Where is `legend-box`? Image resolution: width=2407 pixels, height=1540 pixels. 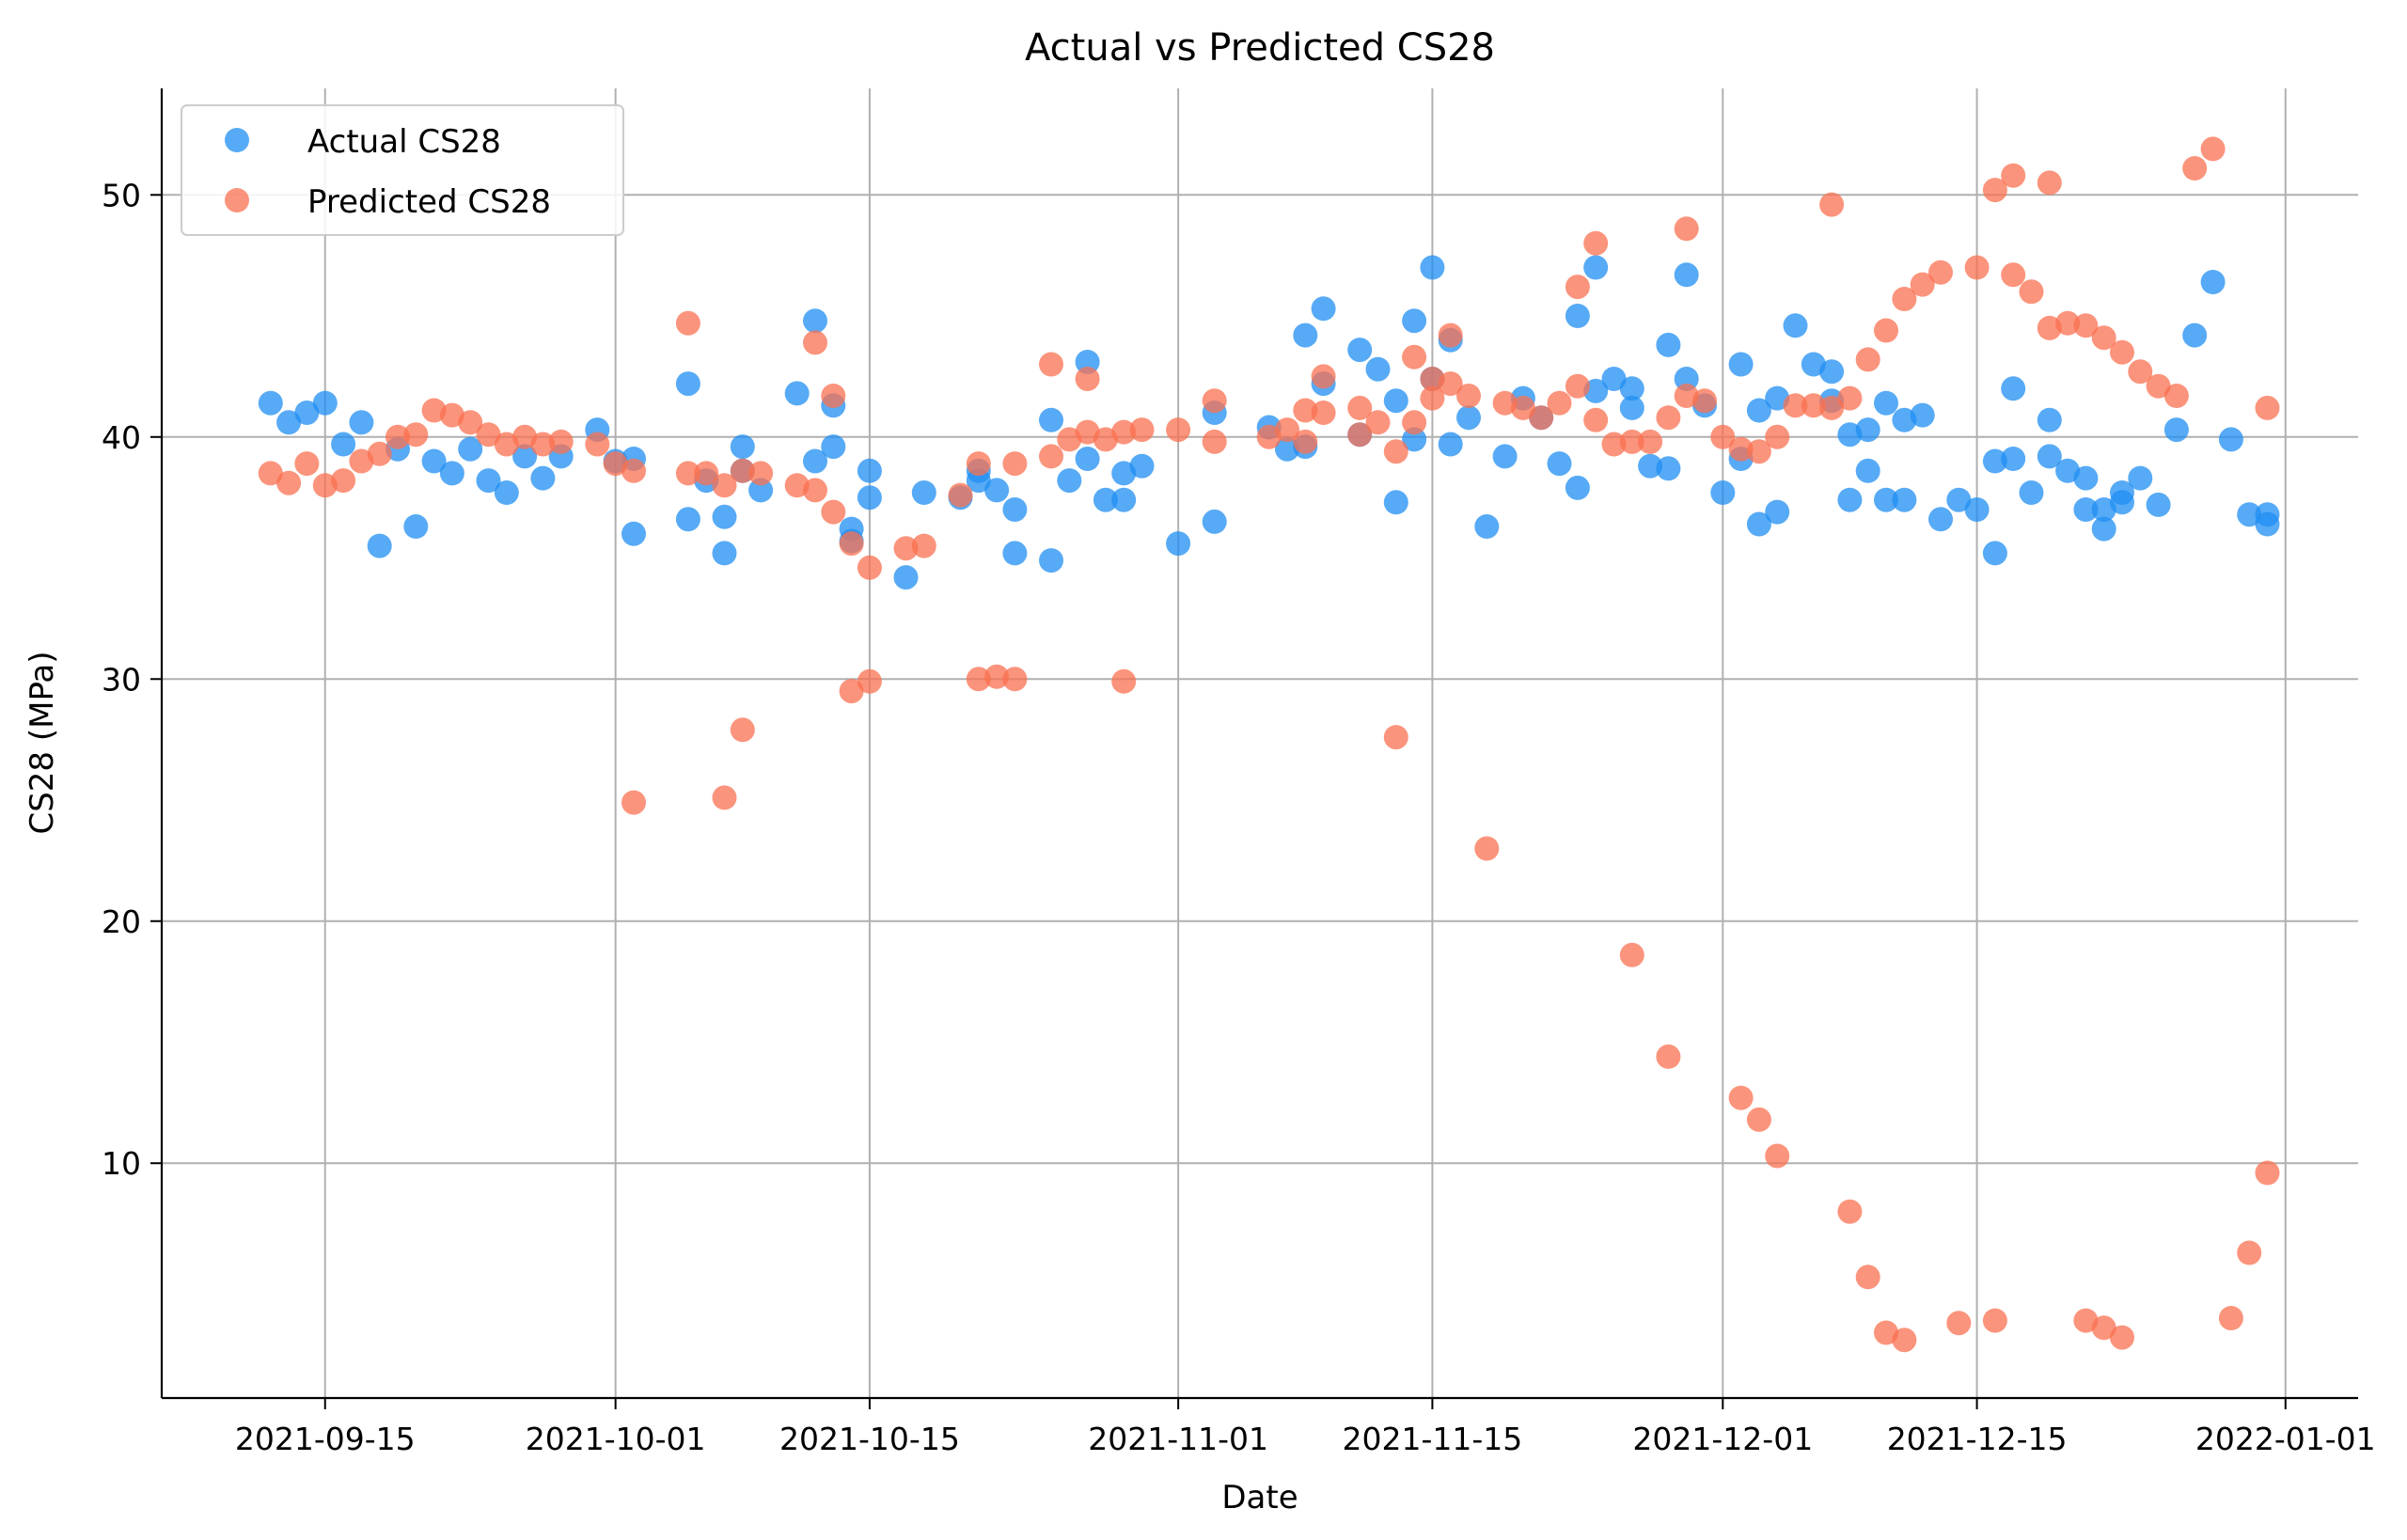 legend-box is located at coordinates (402, 170).